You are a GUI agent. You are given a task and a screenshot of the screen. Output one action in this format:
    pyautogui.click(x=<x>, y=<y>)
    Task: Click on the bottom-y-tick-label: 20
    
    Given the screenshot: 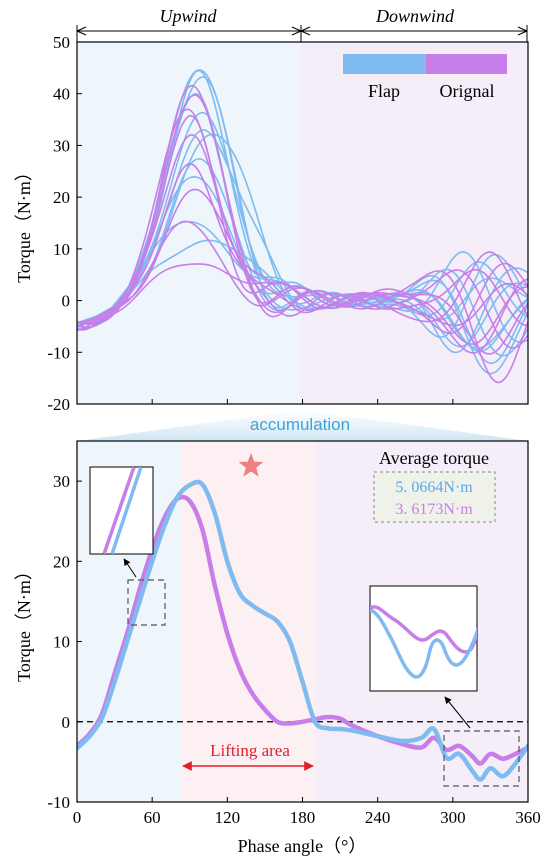 What is the action you would take?
    pyautogui.click(x=61, y=561)
    